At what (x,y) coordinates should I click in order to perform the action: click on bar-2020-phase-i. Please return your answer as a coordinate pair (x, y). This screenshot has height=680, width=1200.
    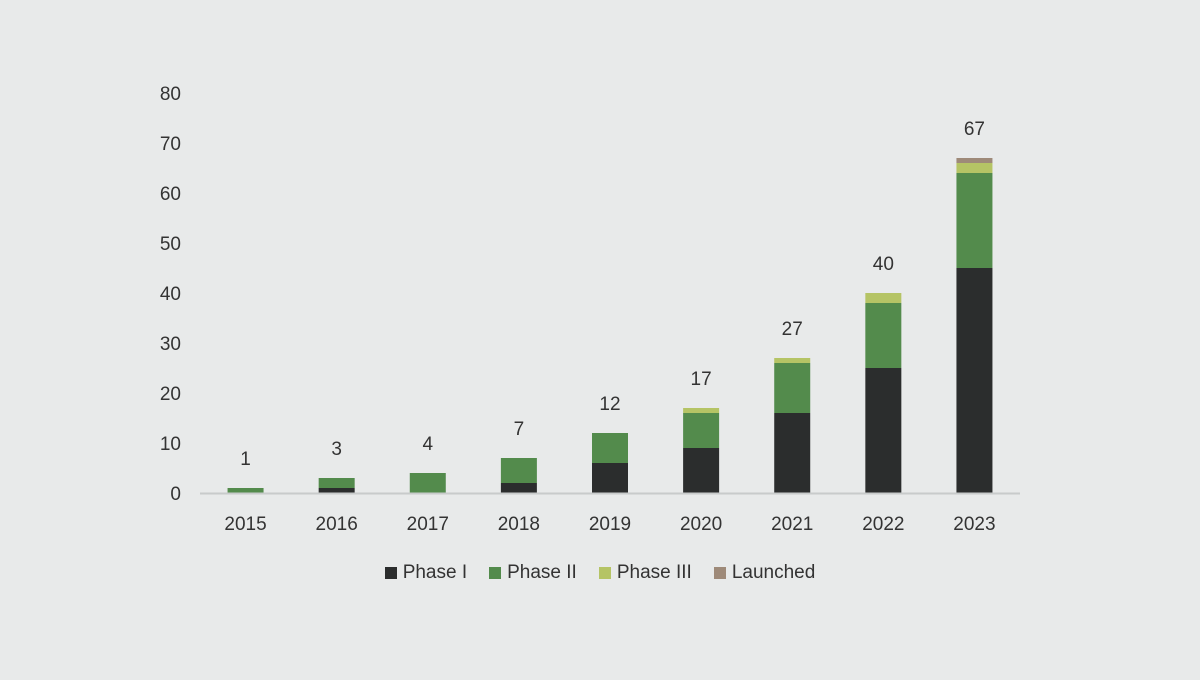
    Looking at the image, I should click on (701, 470).